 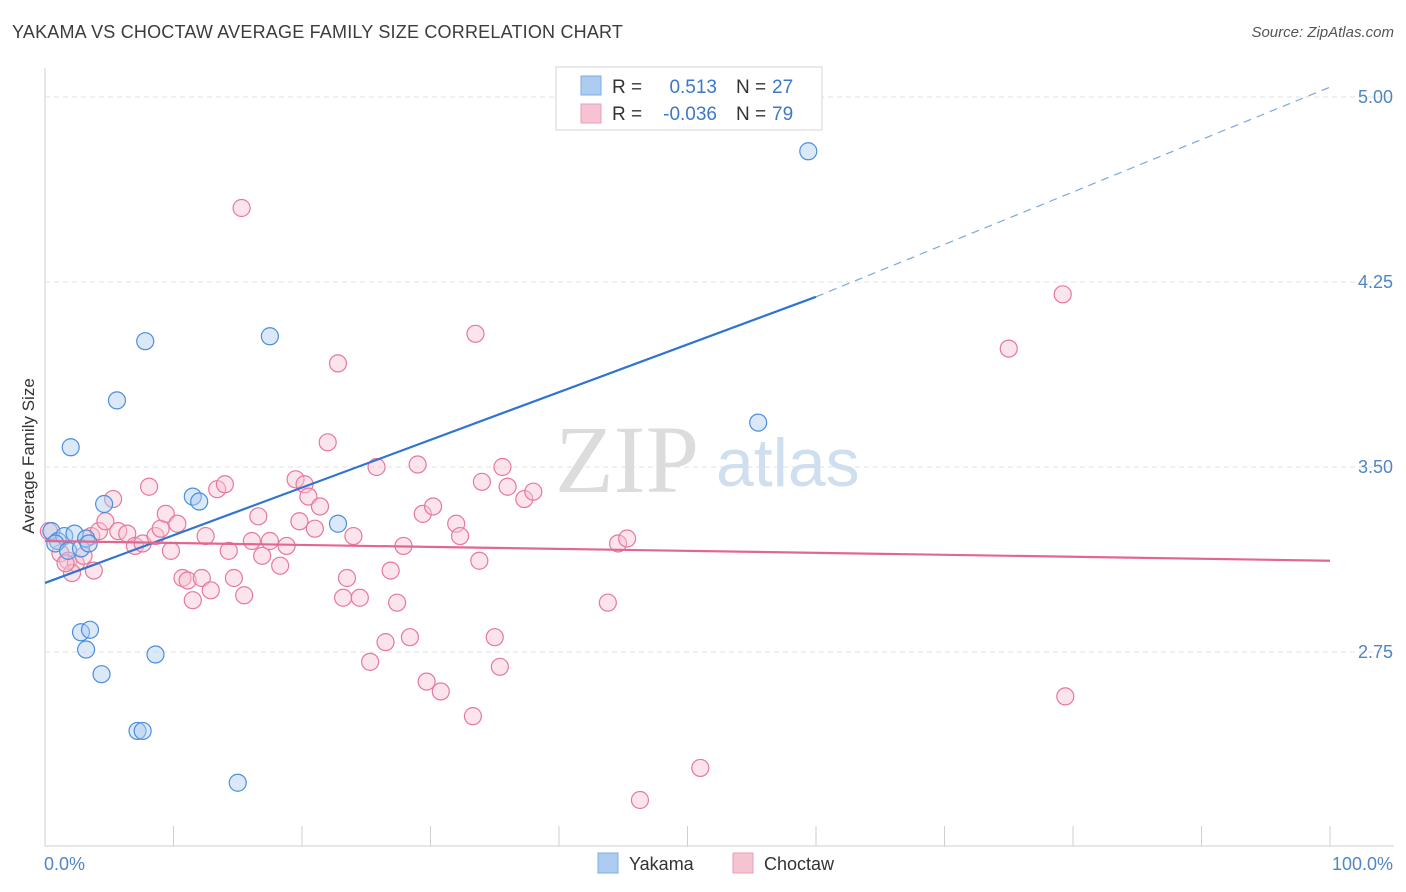 I want to click on legend-r-value-yakama: 0.513, so click(x=693, y=87).